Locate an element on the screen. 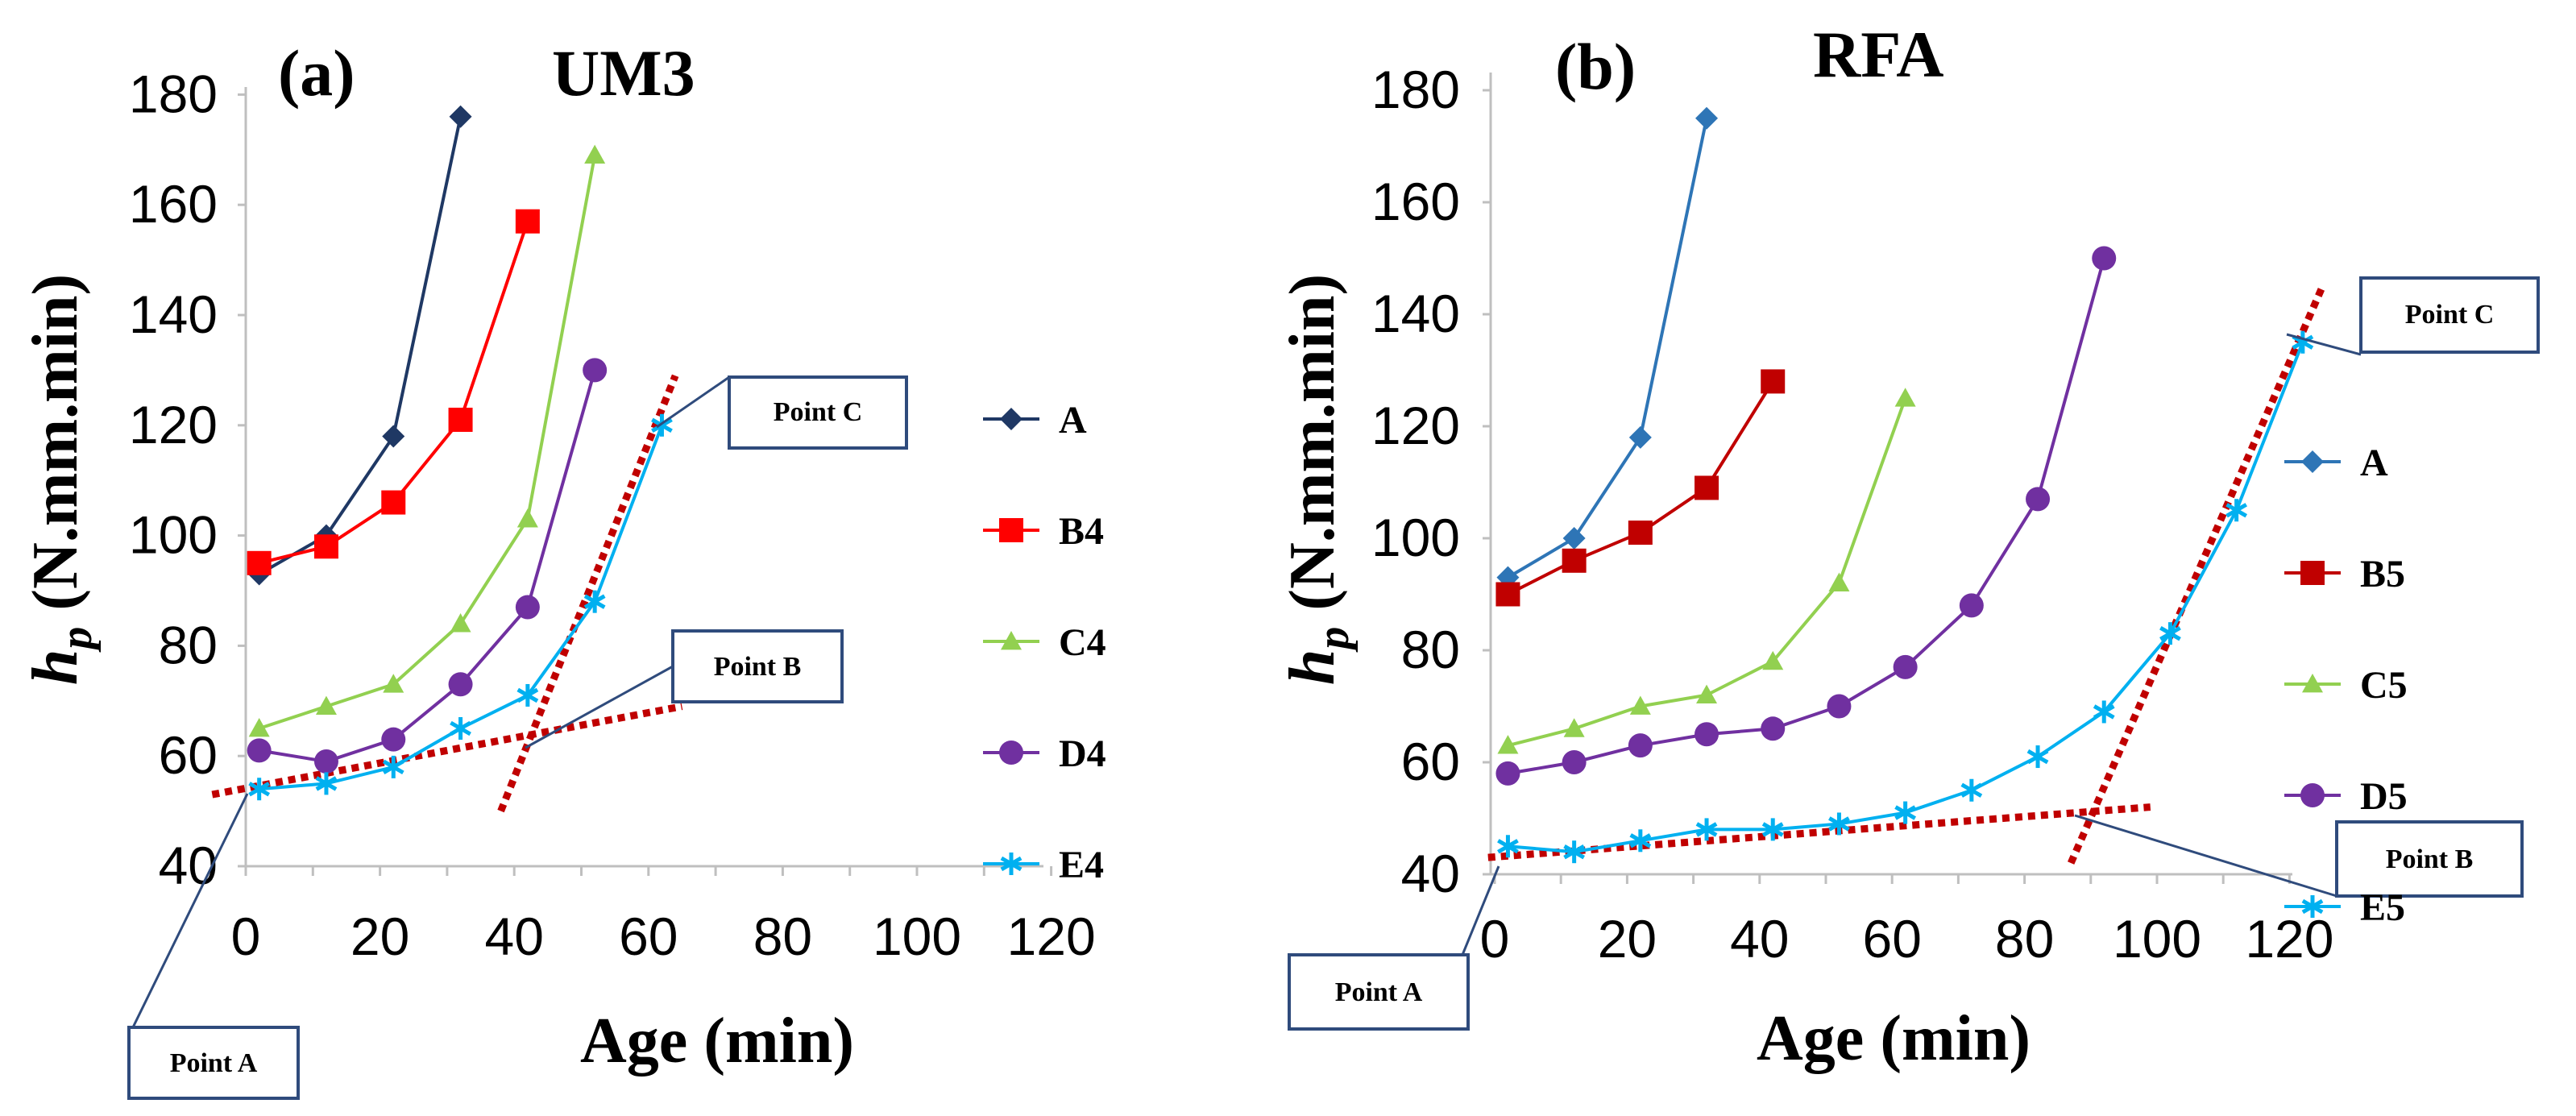 This screenshot has height=1116, width=2576. series-a is located at coordinates (460, 453).